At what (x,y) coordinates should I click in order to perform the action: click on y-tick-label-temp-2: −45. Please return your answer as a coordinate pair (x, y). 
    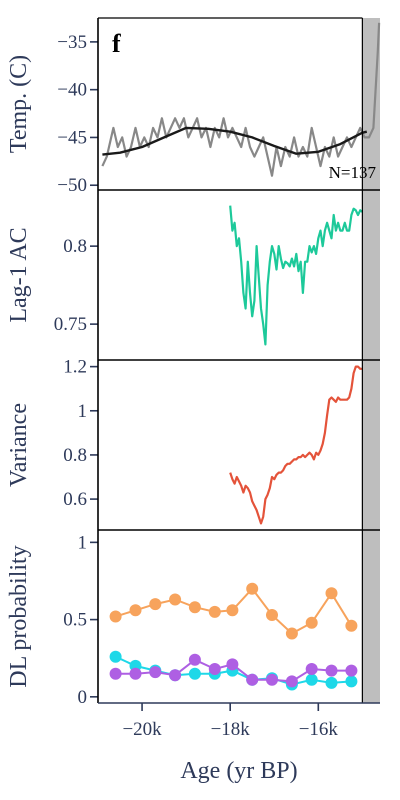
    Looking at the image, I should click on (72, 137).